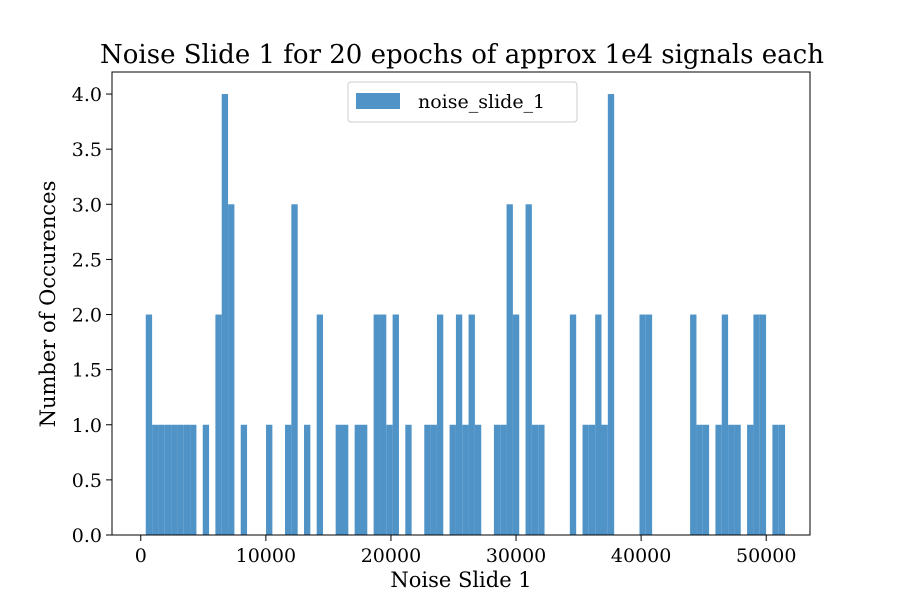 This screenshot has width=900, height=600. What do you see at coordinates (766, 556) in the screenshot?
I see `x-tick-label: 50000` at bounding box center [766, 556].